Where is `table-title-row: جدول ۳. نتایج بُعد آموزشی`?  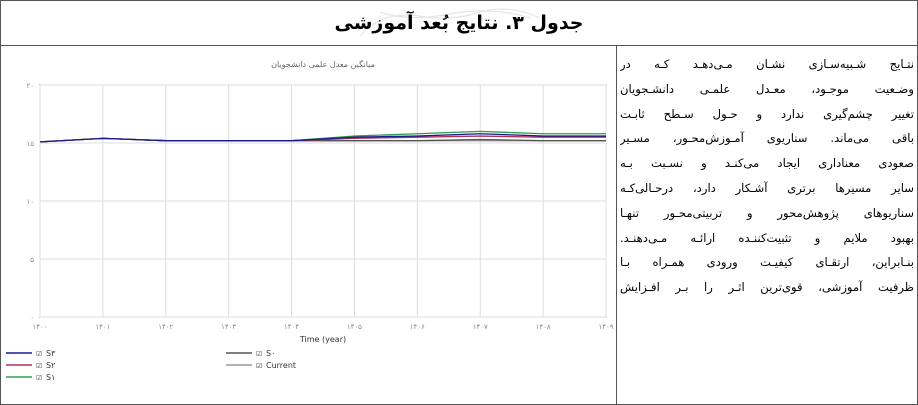 table-title-row: جدول ۳. نتایج بُعد آموزشی is located at coordinates (459, 23).